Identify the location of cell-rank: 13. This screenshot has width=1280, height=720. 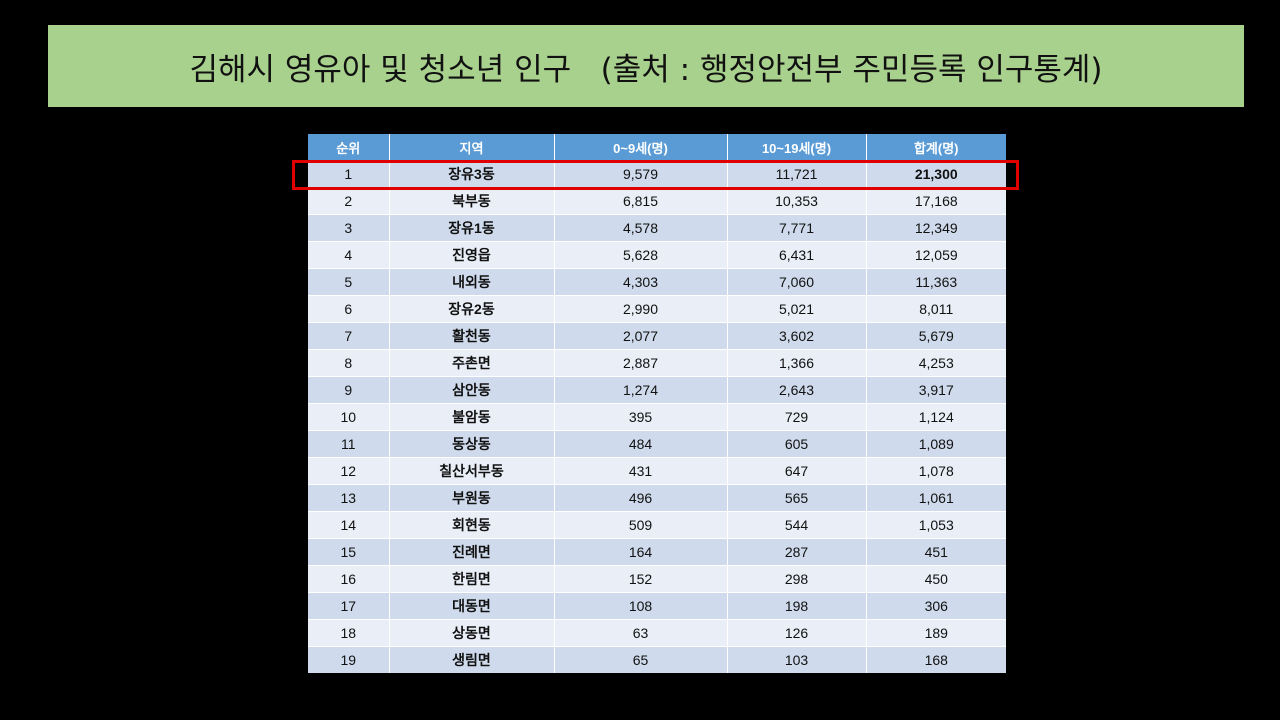
(349, 498).